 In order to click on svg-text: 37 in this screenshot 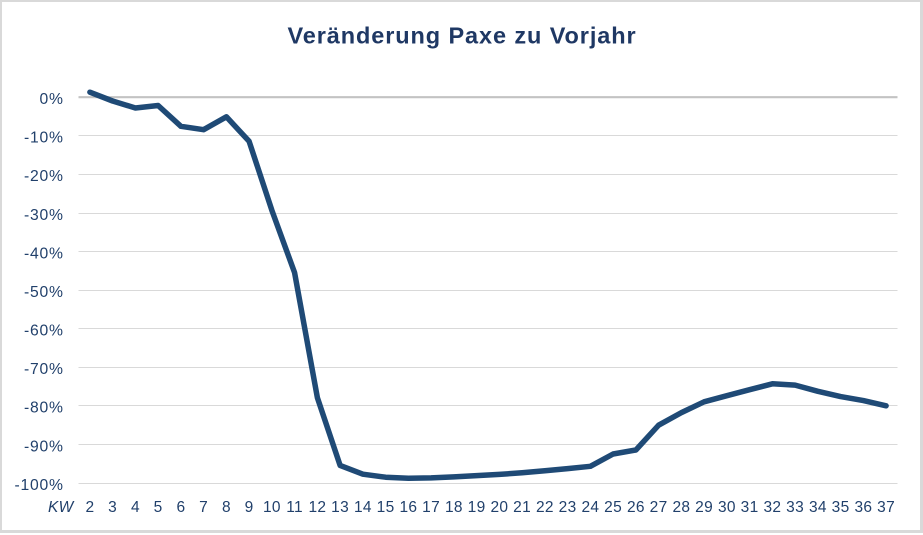, I will do `click(886, 507)`.